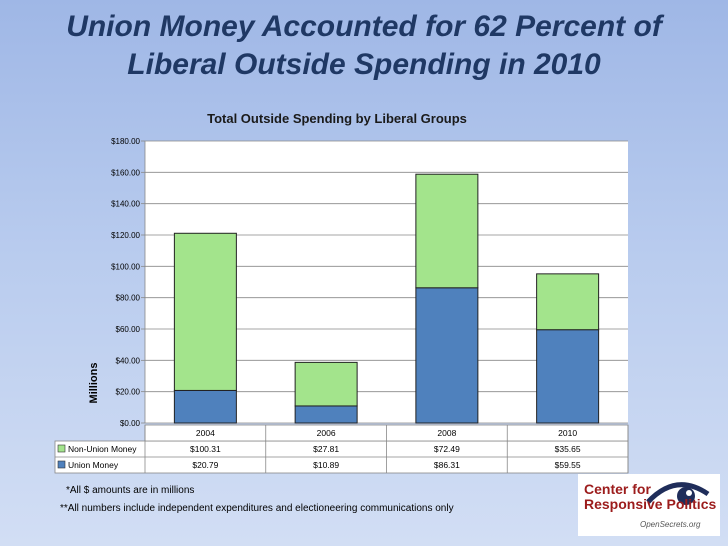 The image size is (728, 546). Describe the element at coordinates (128, 360) in the screenshot. I see `y-tick-label: $40.00` at that location.